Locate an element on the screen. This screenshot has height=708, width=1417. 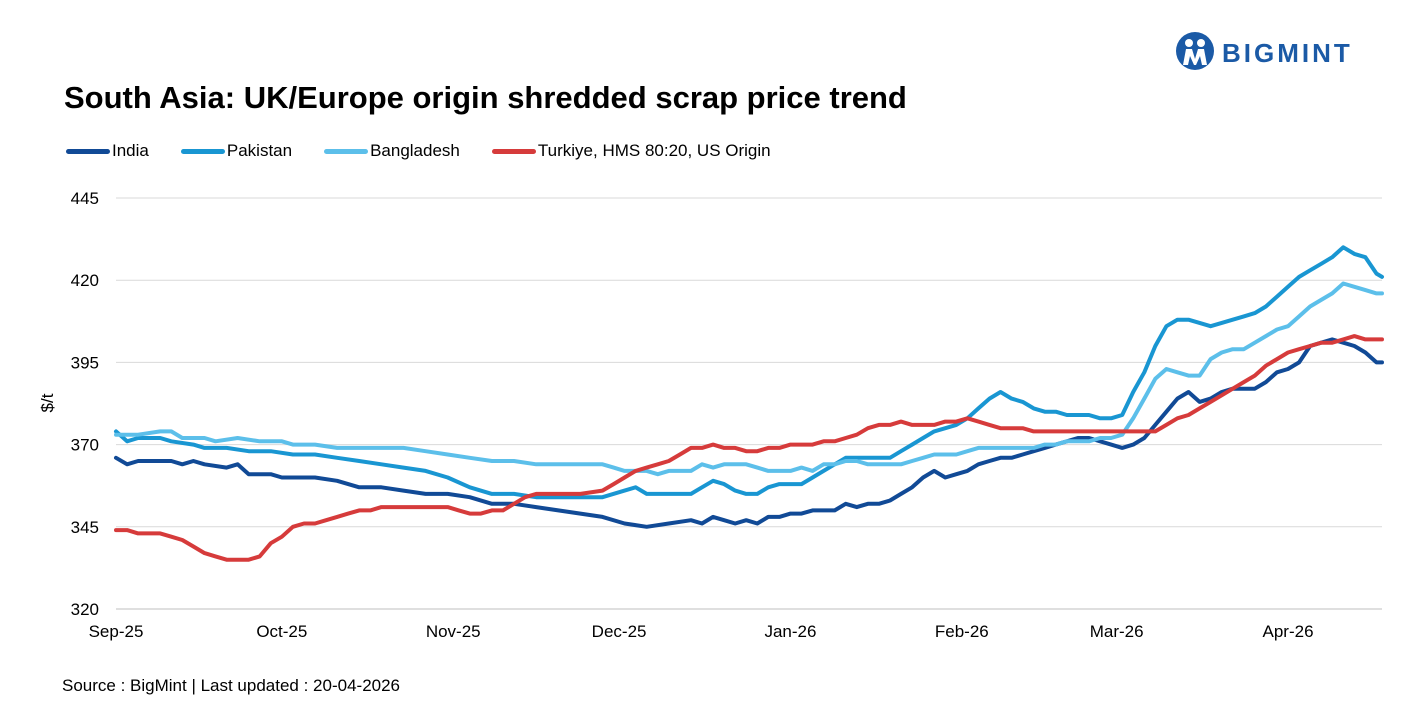
y-tick-label: 420 is located at coordinates (85, 280).